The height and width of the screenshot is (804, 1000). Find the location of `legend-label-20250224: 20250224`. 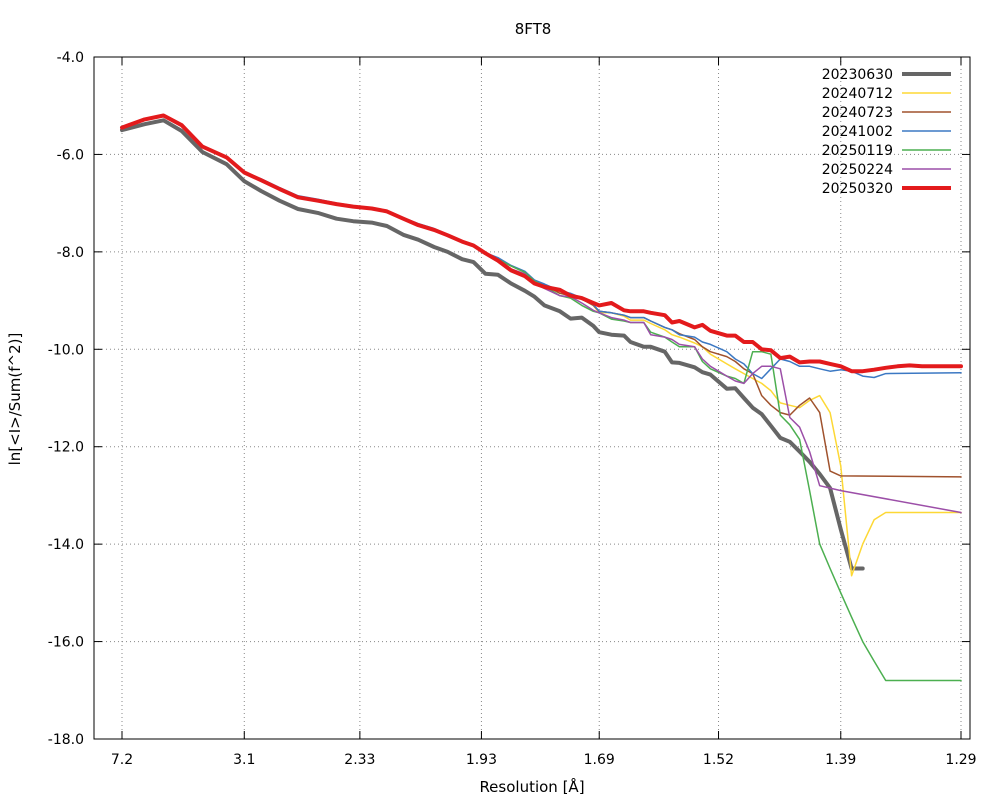

legend-label-20250224: 20250224 is located at coordinates (857, 170).